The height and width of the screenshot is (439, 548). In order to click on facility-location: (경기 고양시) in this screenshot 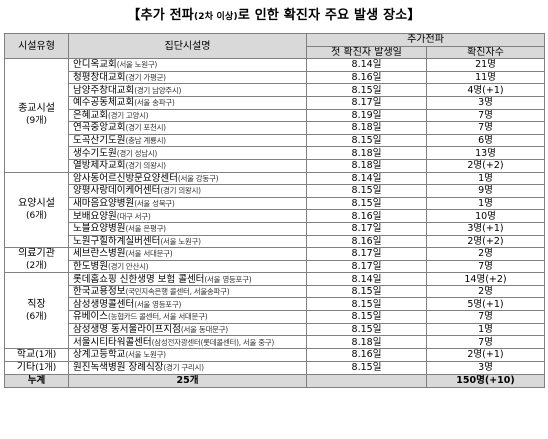, I will do `click(128, 115)`.